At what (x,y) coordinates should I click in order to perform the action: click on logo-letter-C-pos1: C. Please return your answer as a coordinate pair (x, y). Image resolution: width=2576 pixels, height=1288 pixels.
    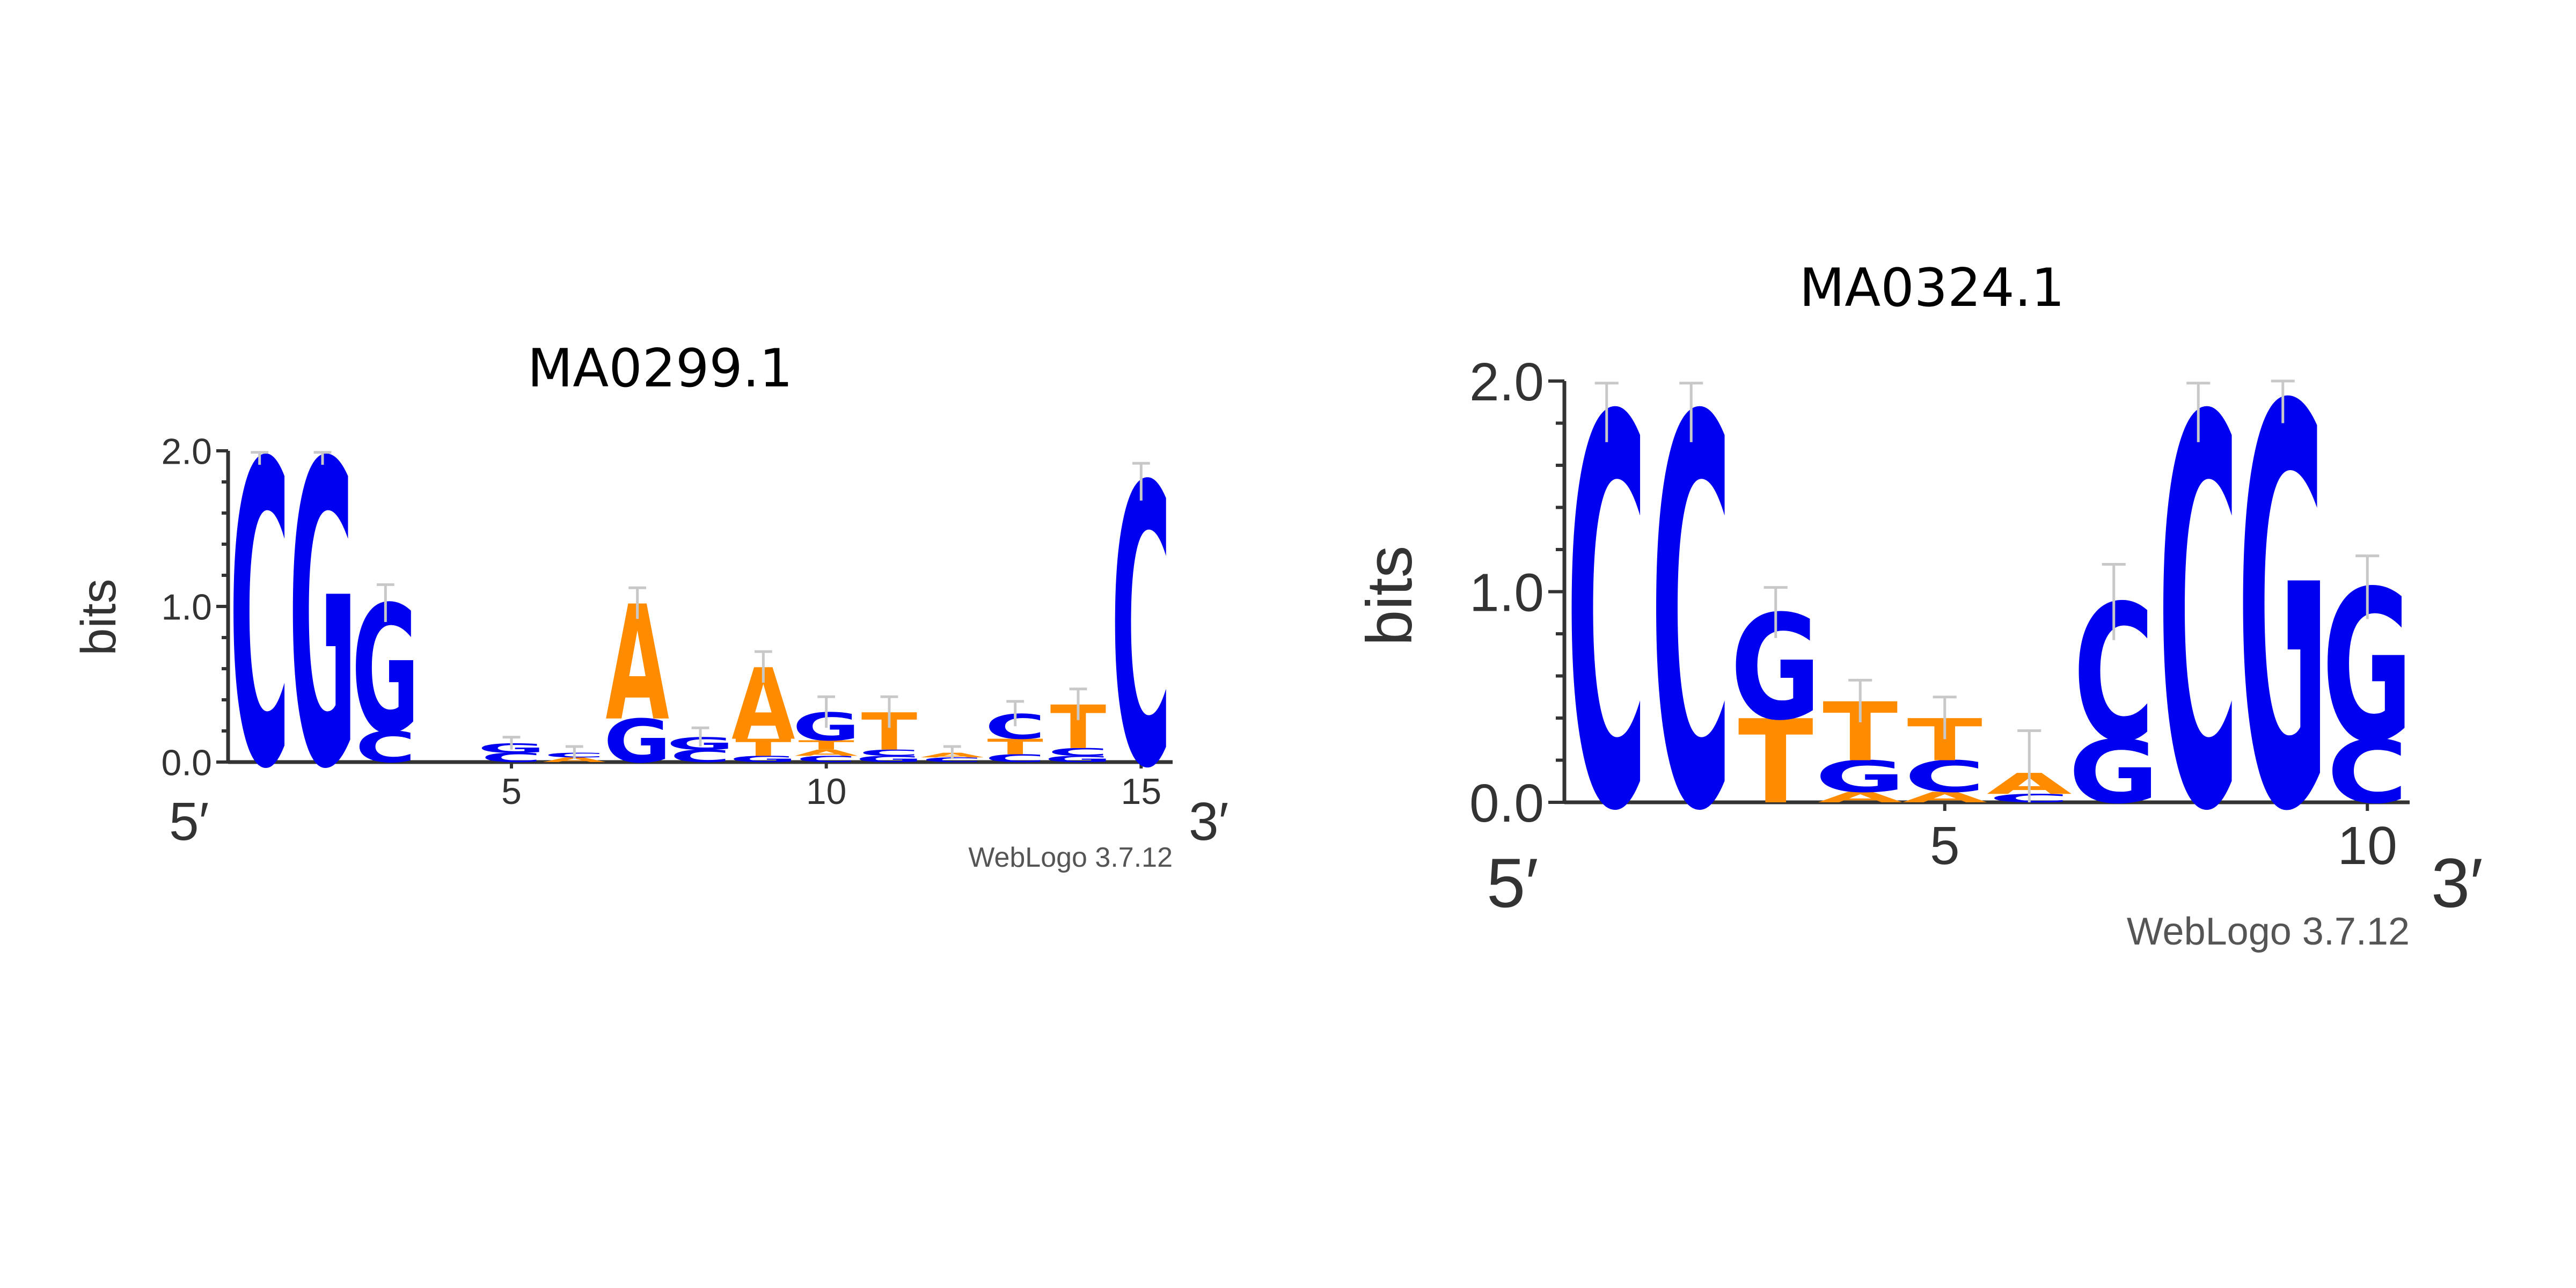
    Looking at the image, I should click on (259, 618).